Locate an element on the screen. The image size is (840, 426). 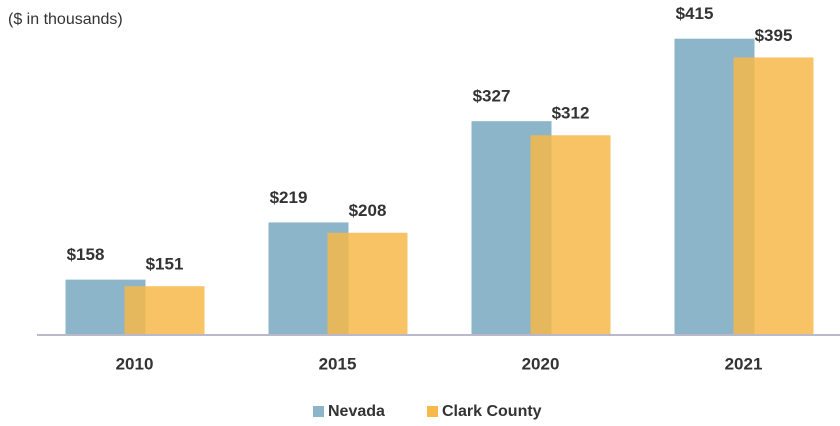
value-label: $415 is located at coordinates (695, 13).